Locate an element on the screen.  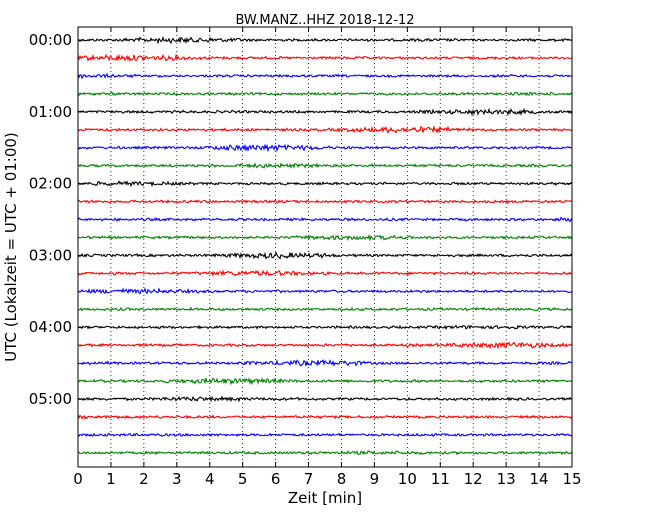
x-tick-label-13: 13 is located at coordinates (506, 479).